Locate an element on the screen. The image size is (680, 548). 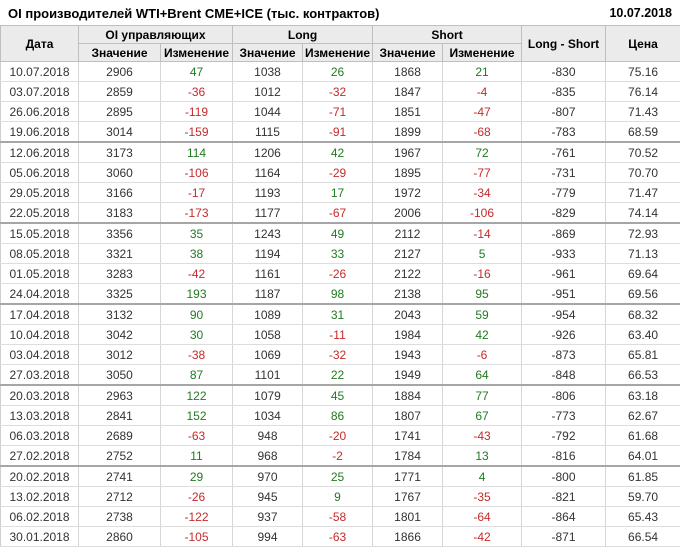
short-value-cell: 1868 is located at coordinates (408, 71).